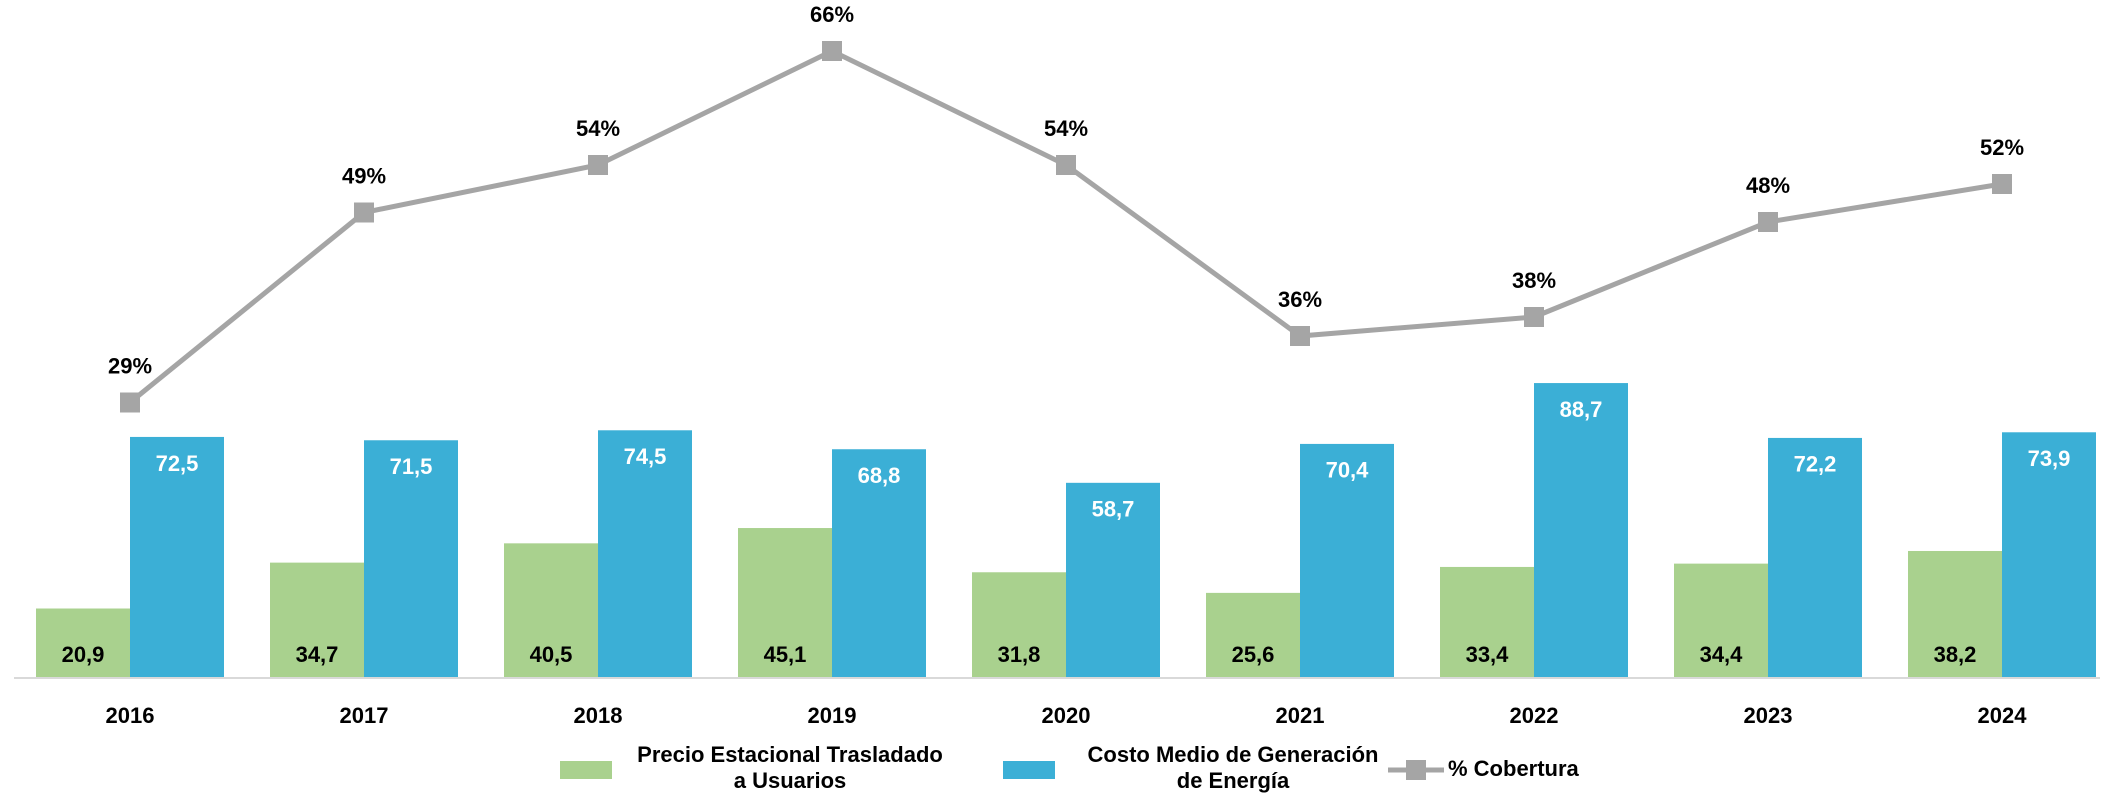 The height and width of the screenshot is (798, 2103). What do you see at coordinates (364, 175) in the screenshot?
I see `data-label: 49%` at bounding box center [364, 175].